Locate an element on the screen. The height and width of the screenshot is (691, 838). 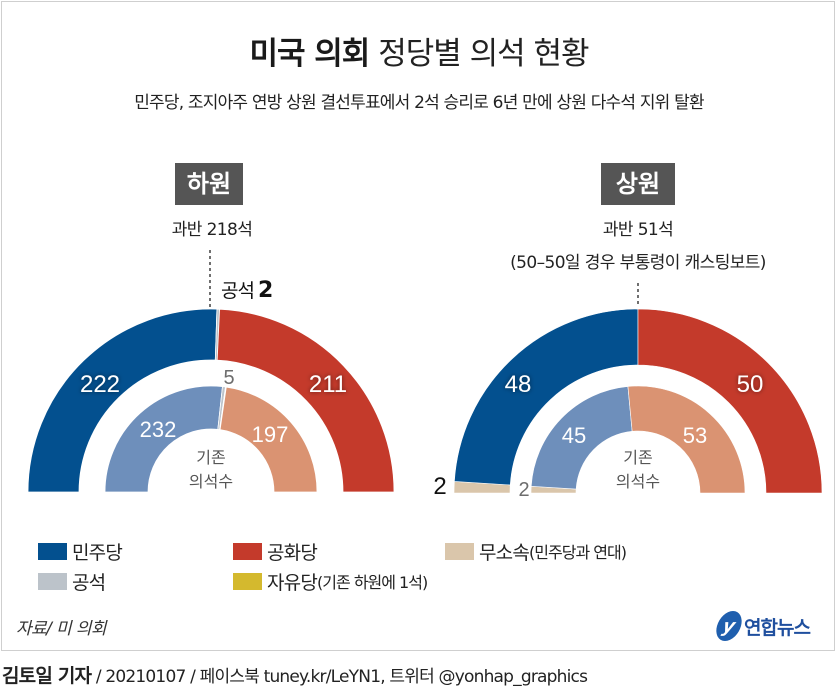
title-bold: 미국 의회 is located at coordinates (309, 54).